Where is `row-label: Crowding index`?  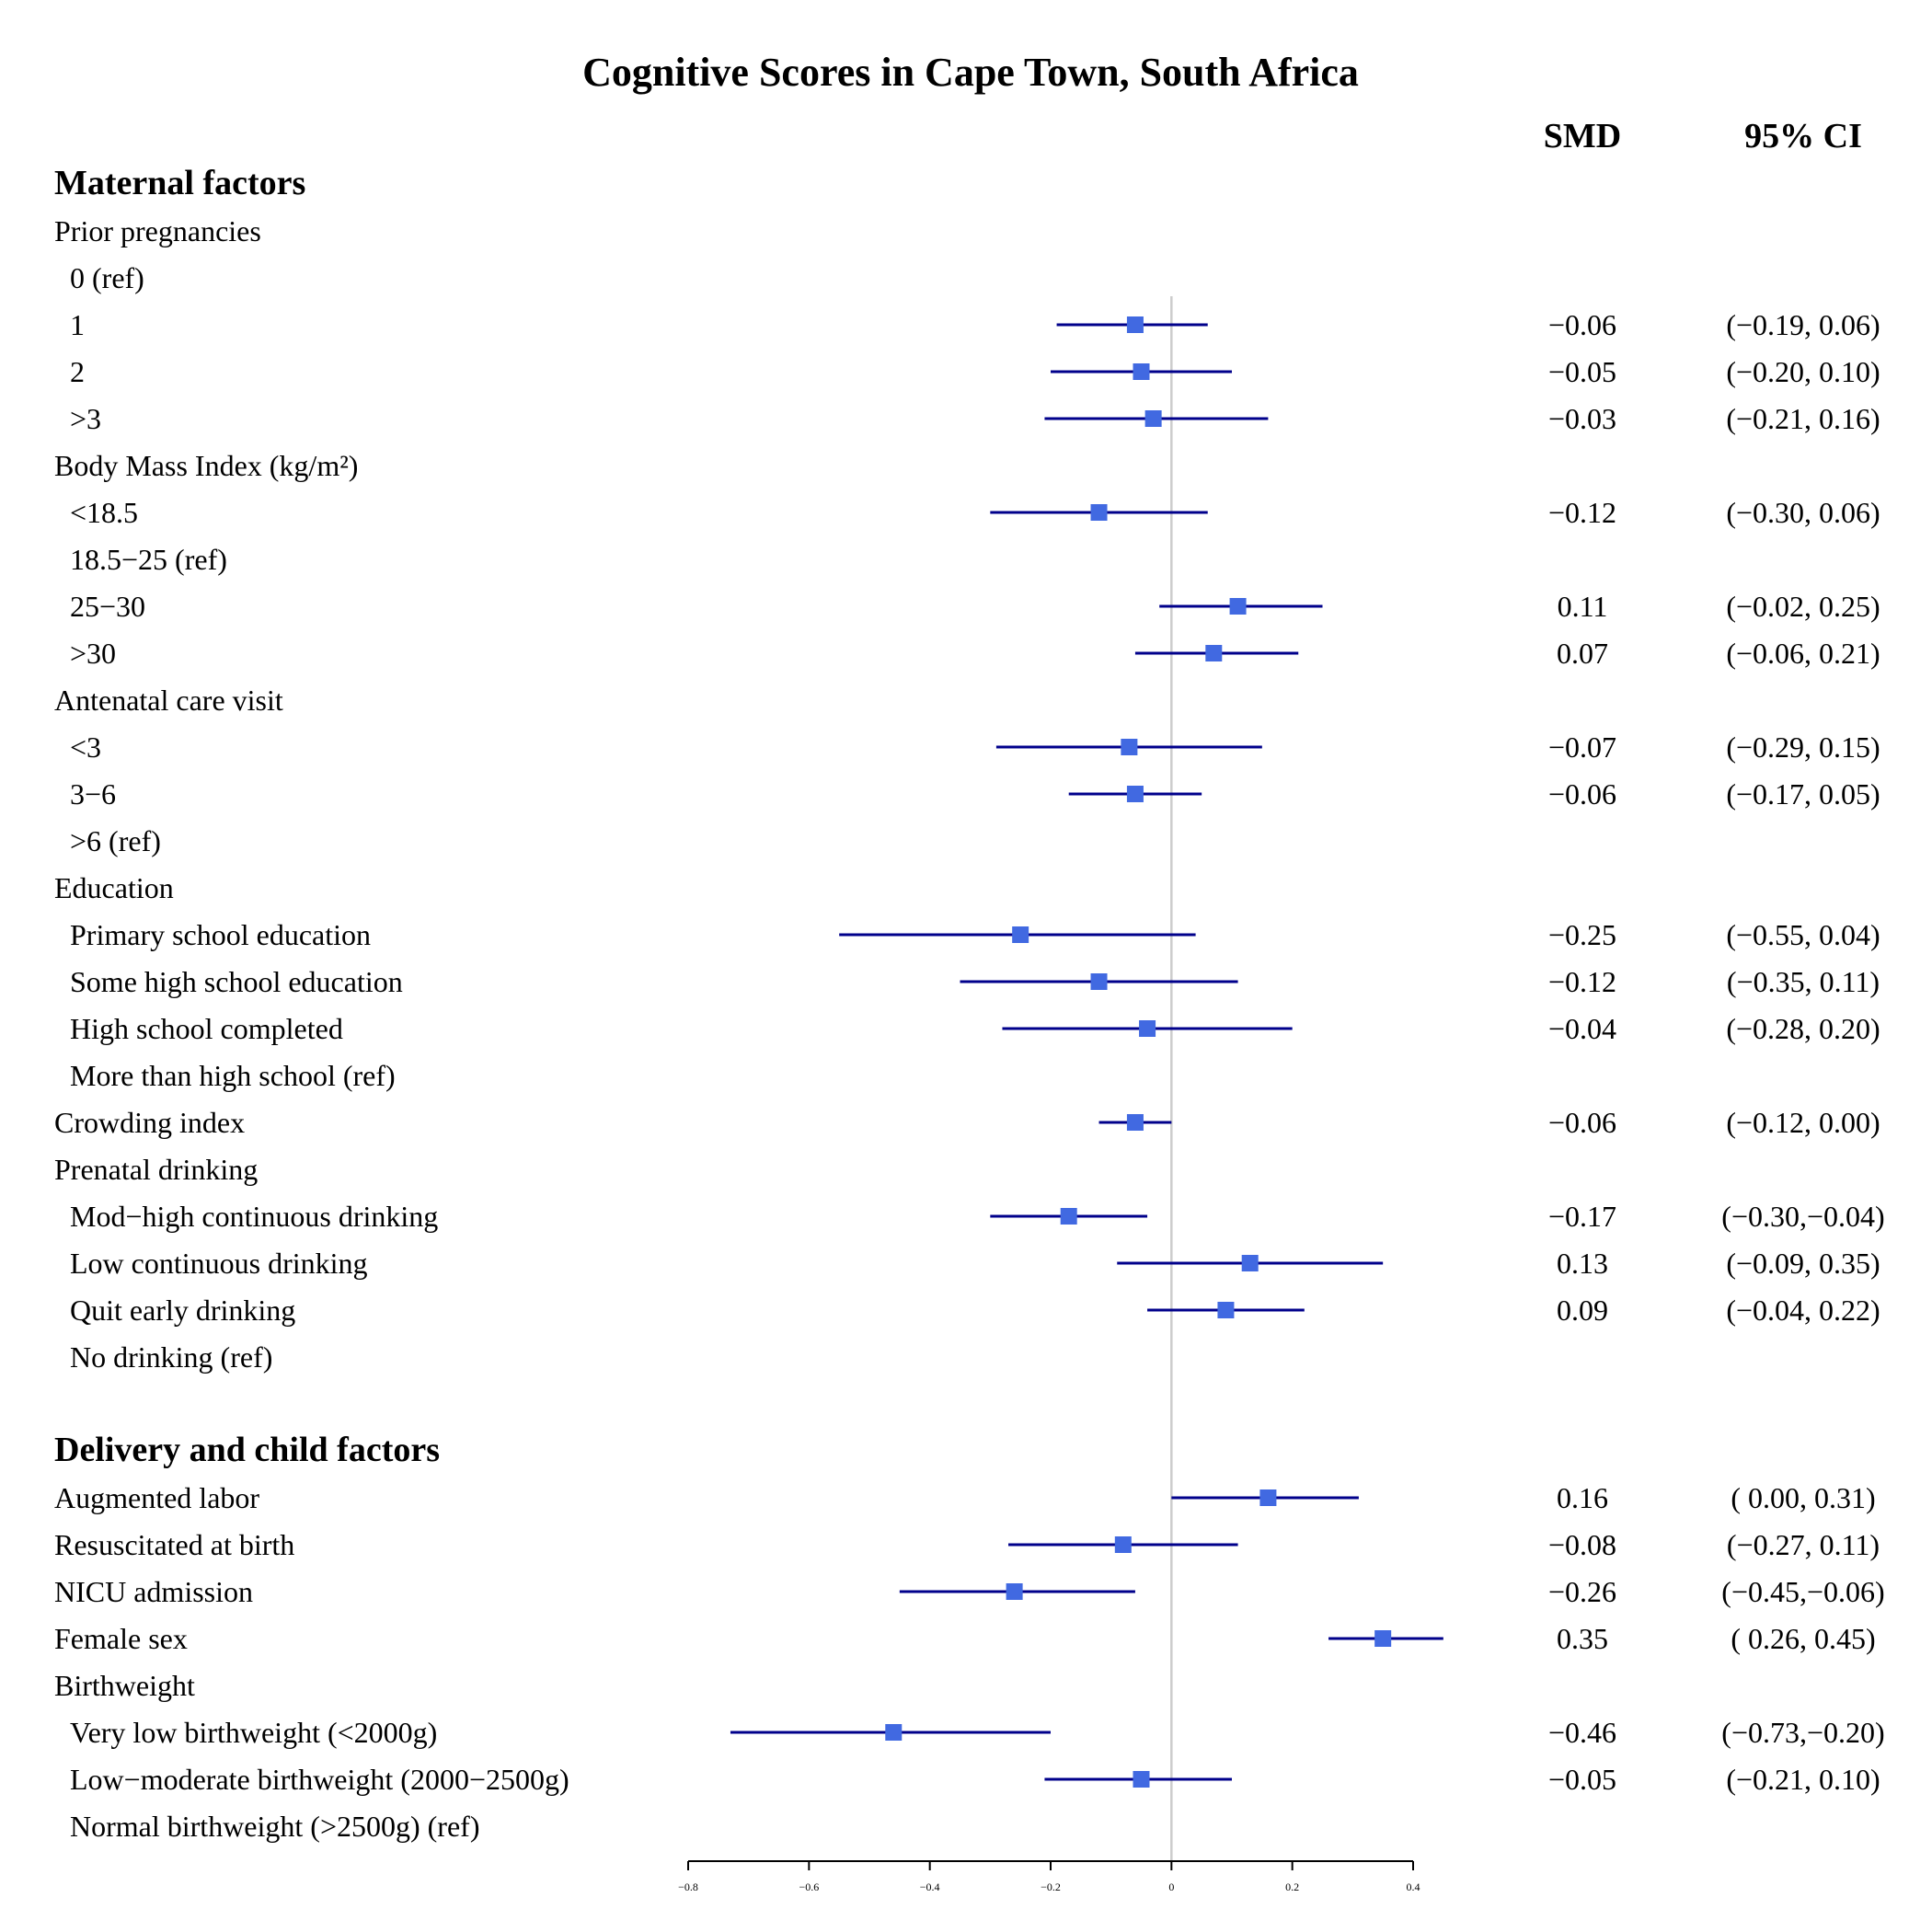 row-label: Crowding index is located at coordinates (149, 1122).